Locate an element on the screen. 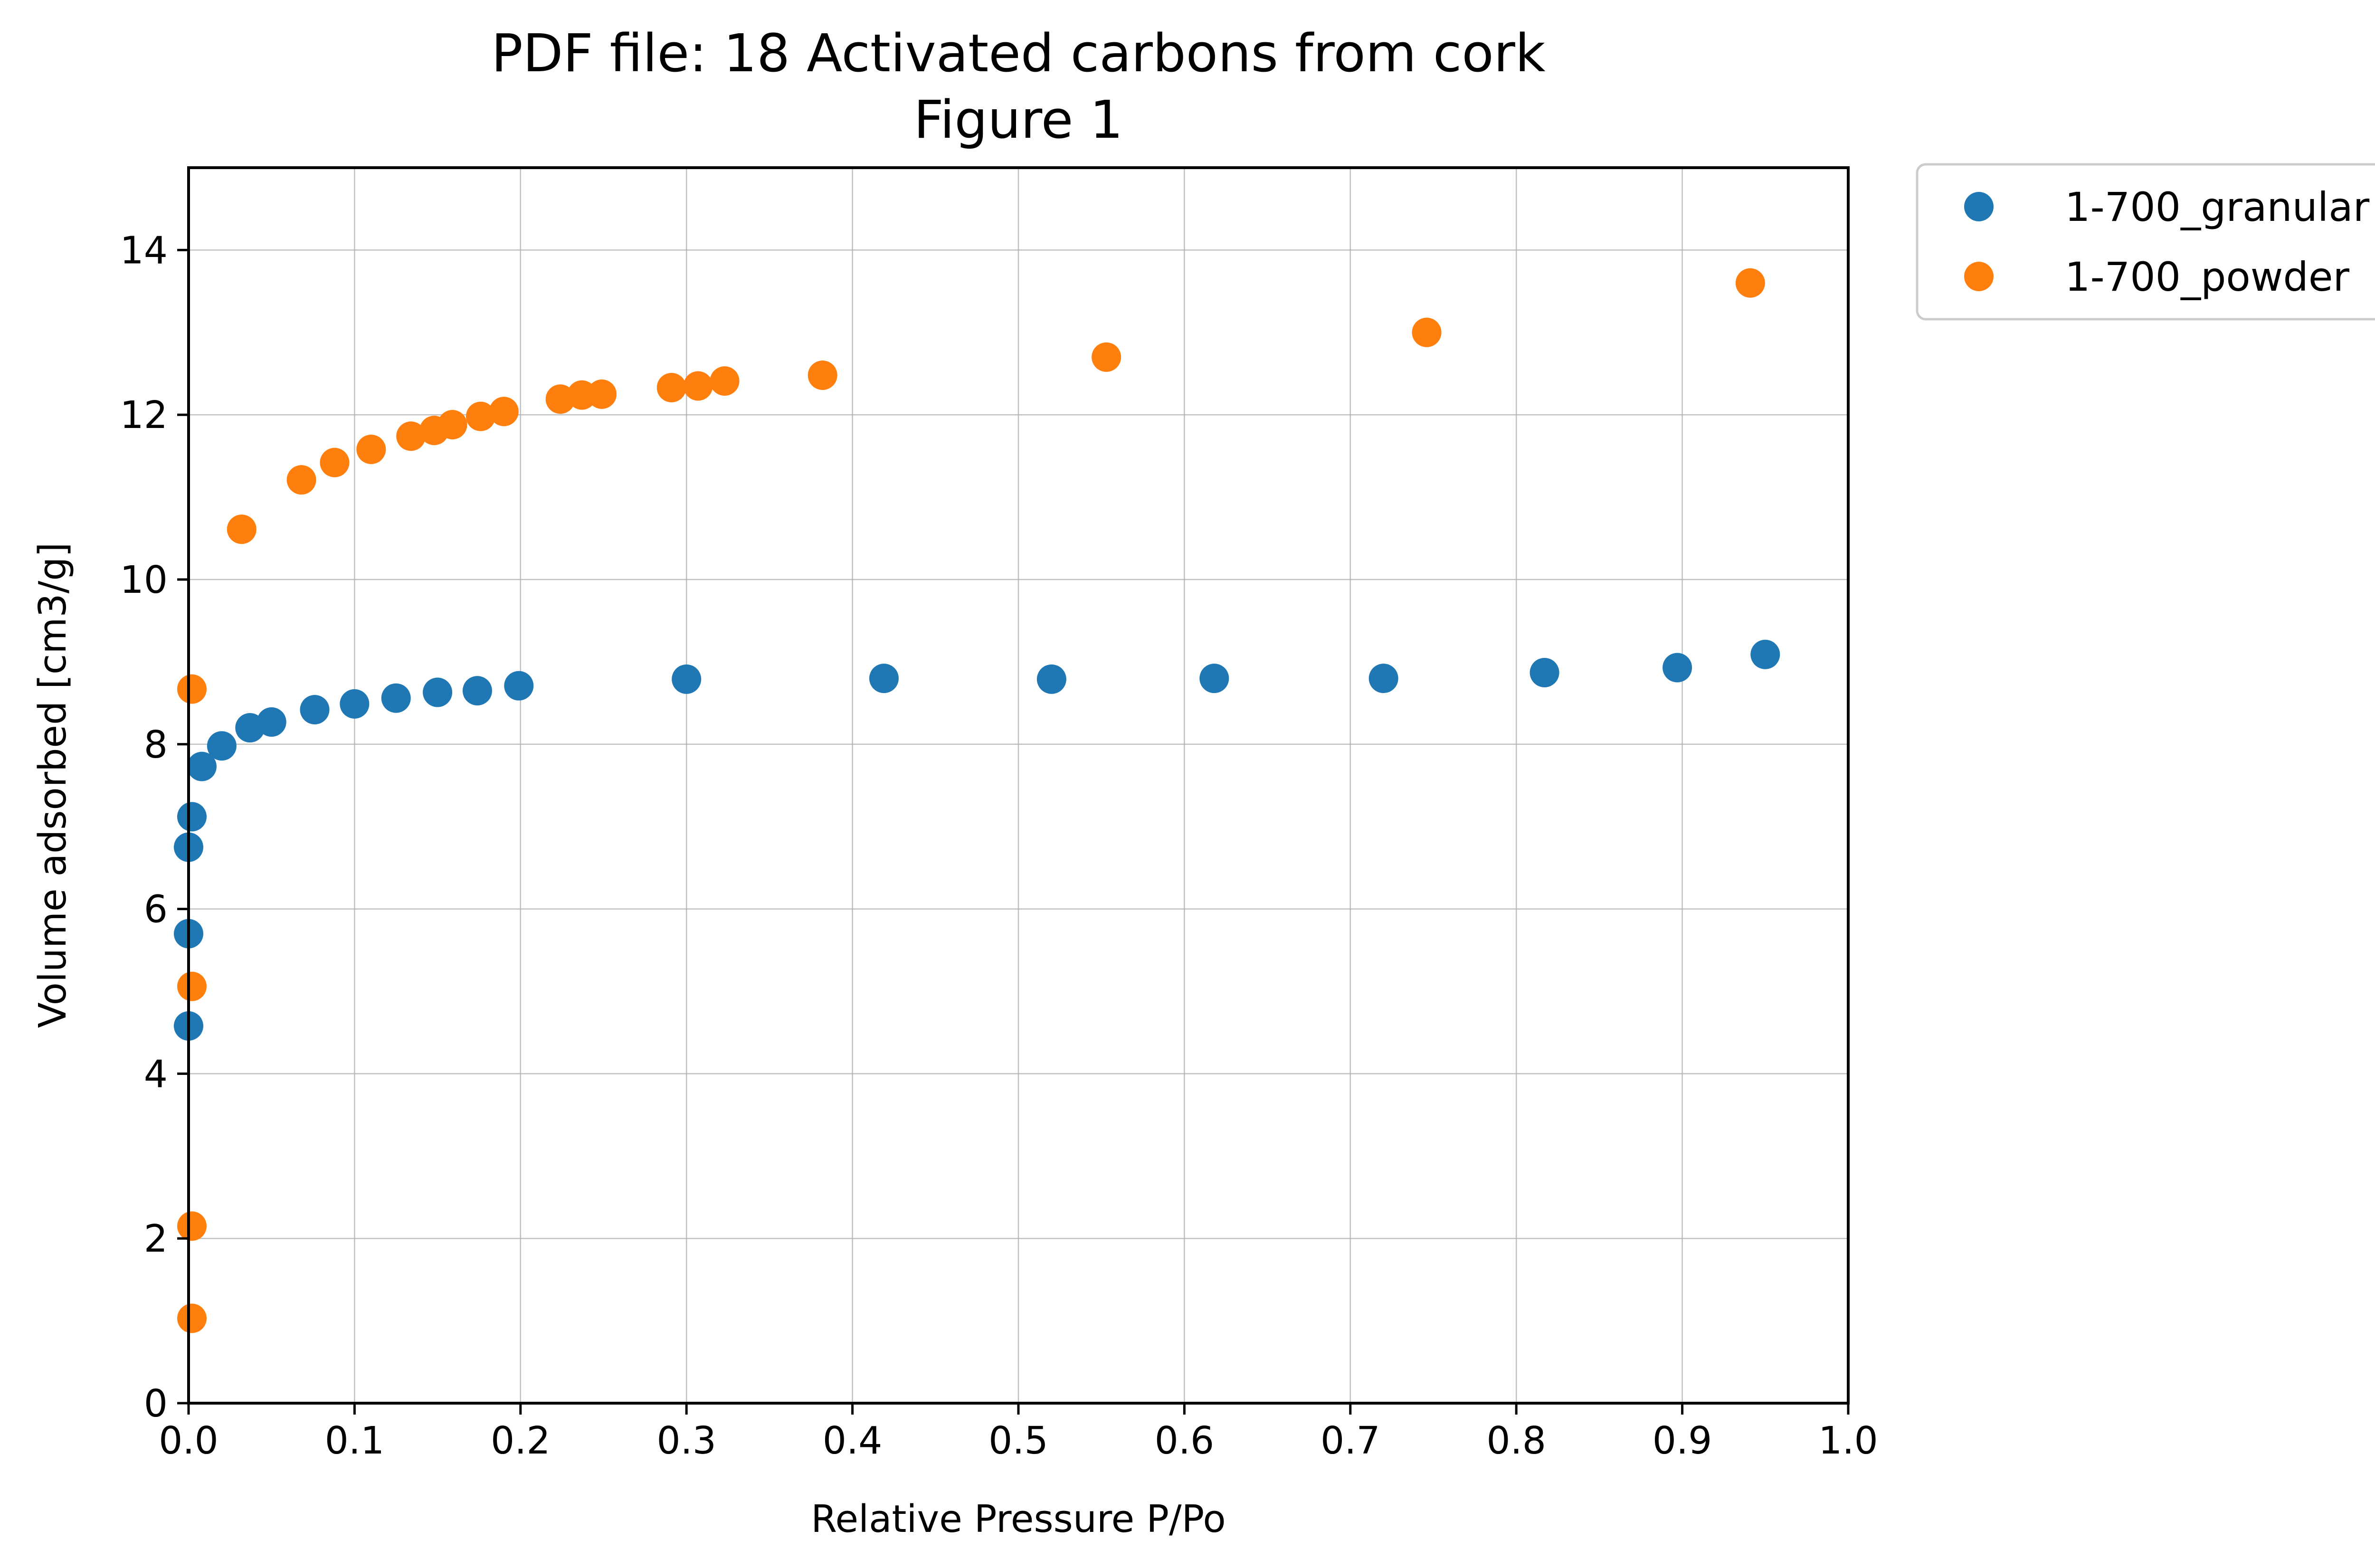 The image size is (2375, 1568). y-tick-label: 0 is located at coordinates (156, 1403).